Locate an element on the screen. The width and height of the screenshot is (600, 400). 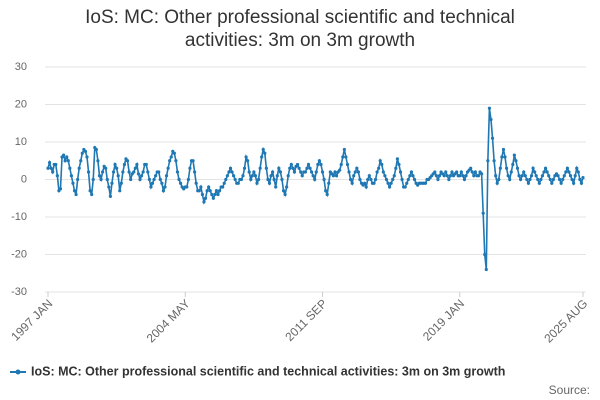
y-tick-label: 20 is located at coordinates (21, 104).